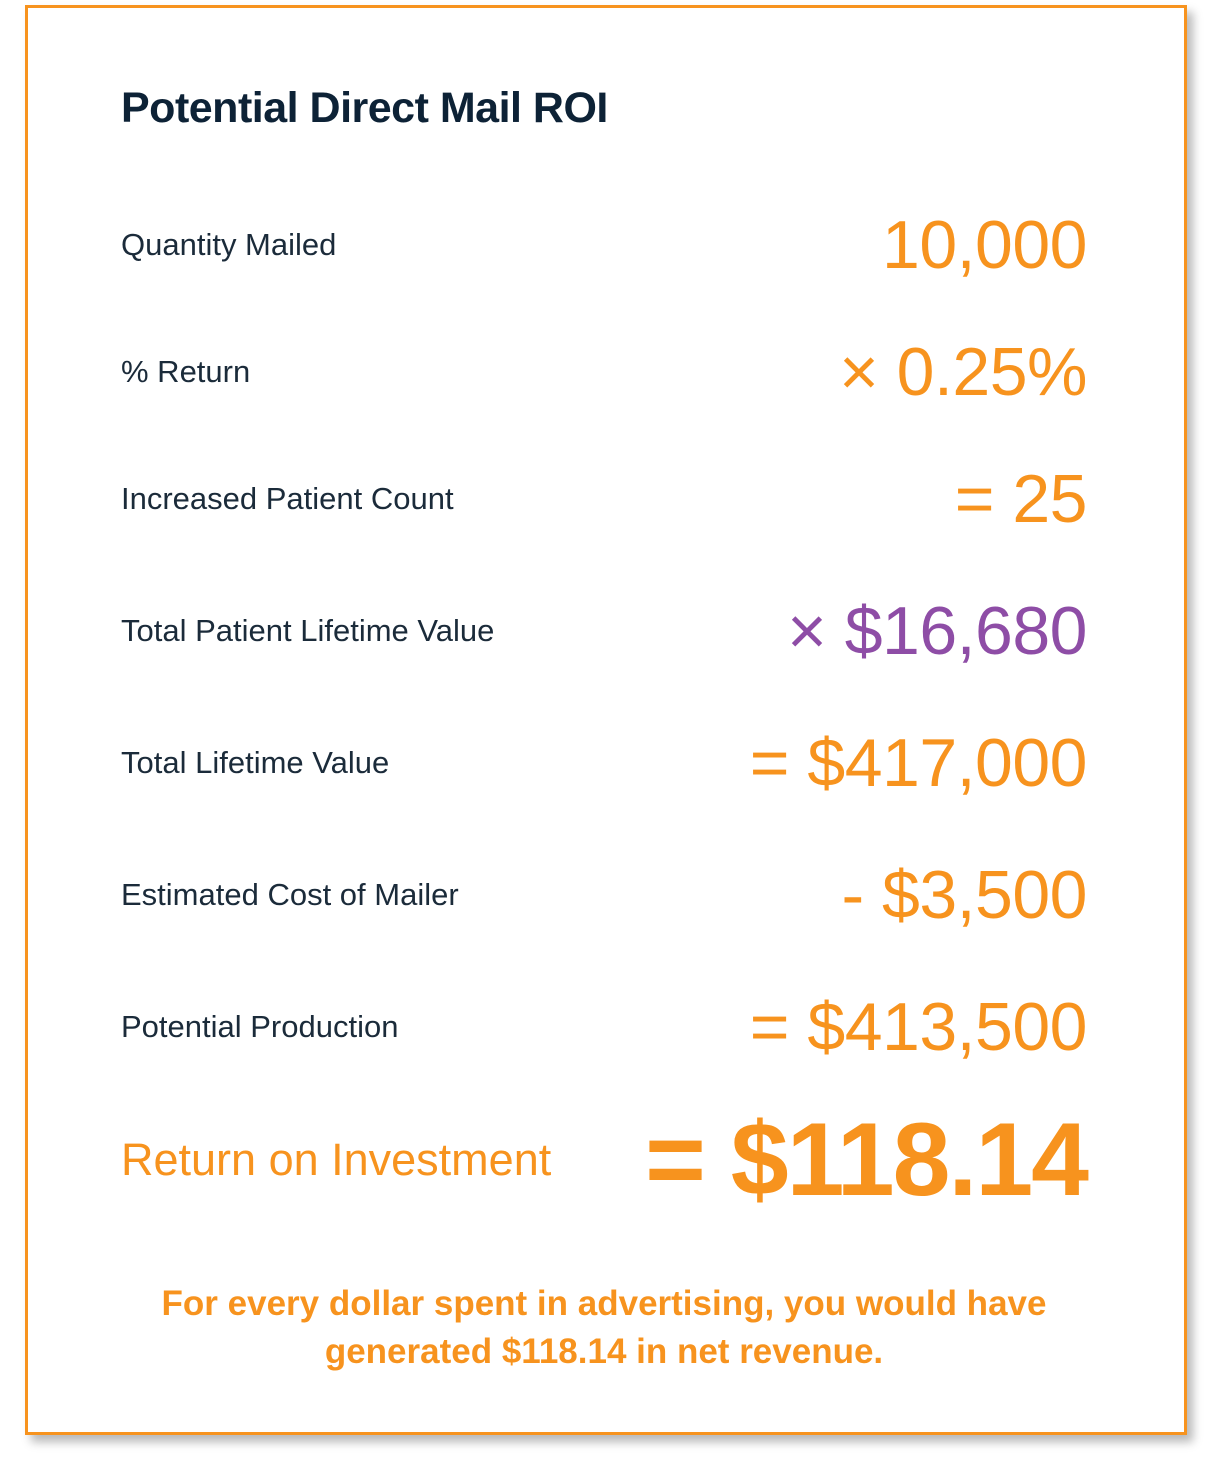  I want to click on row-label: % Return, so click(186, 371).